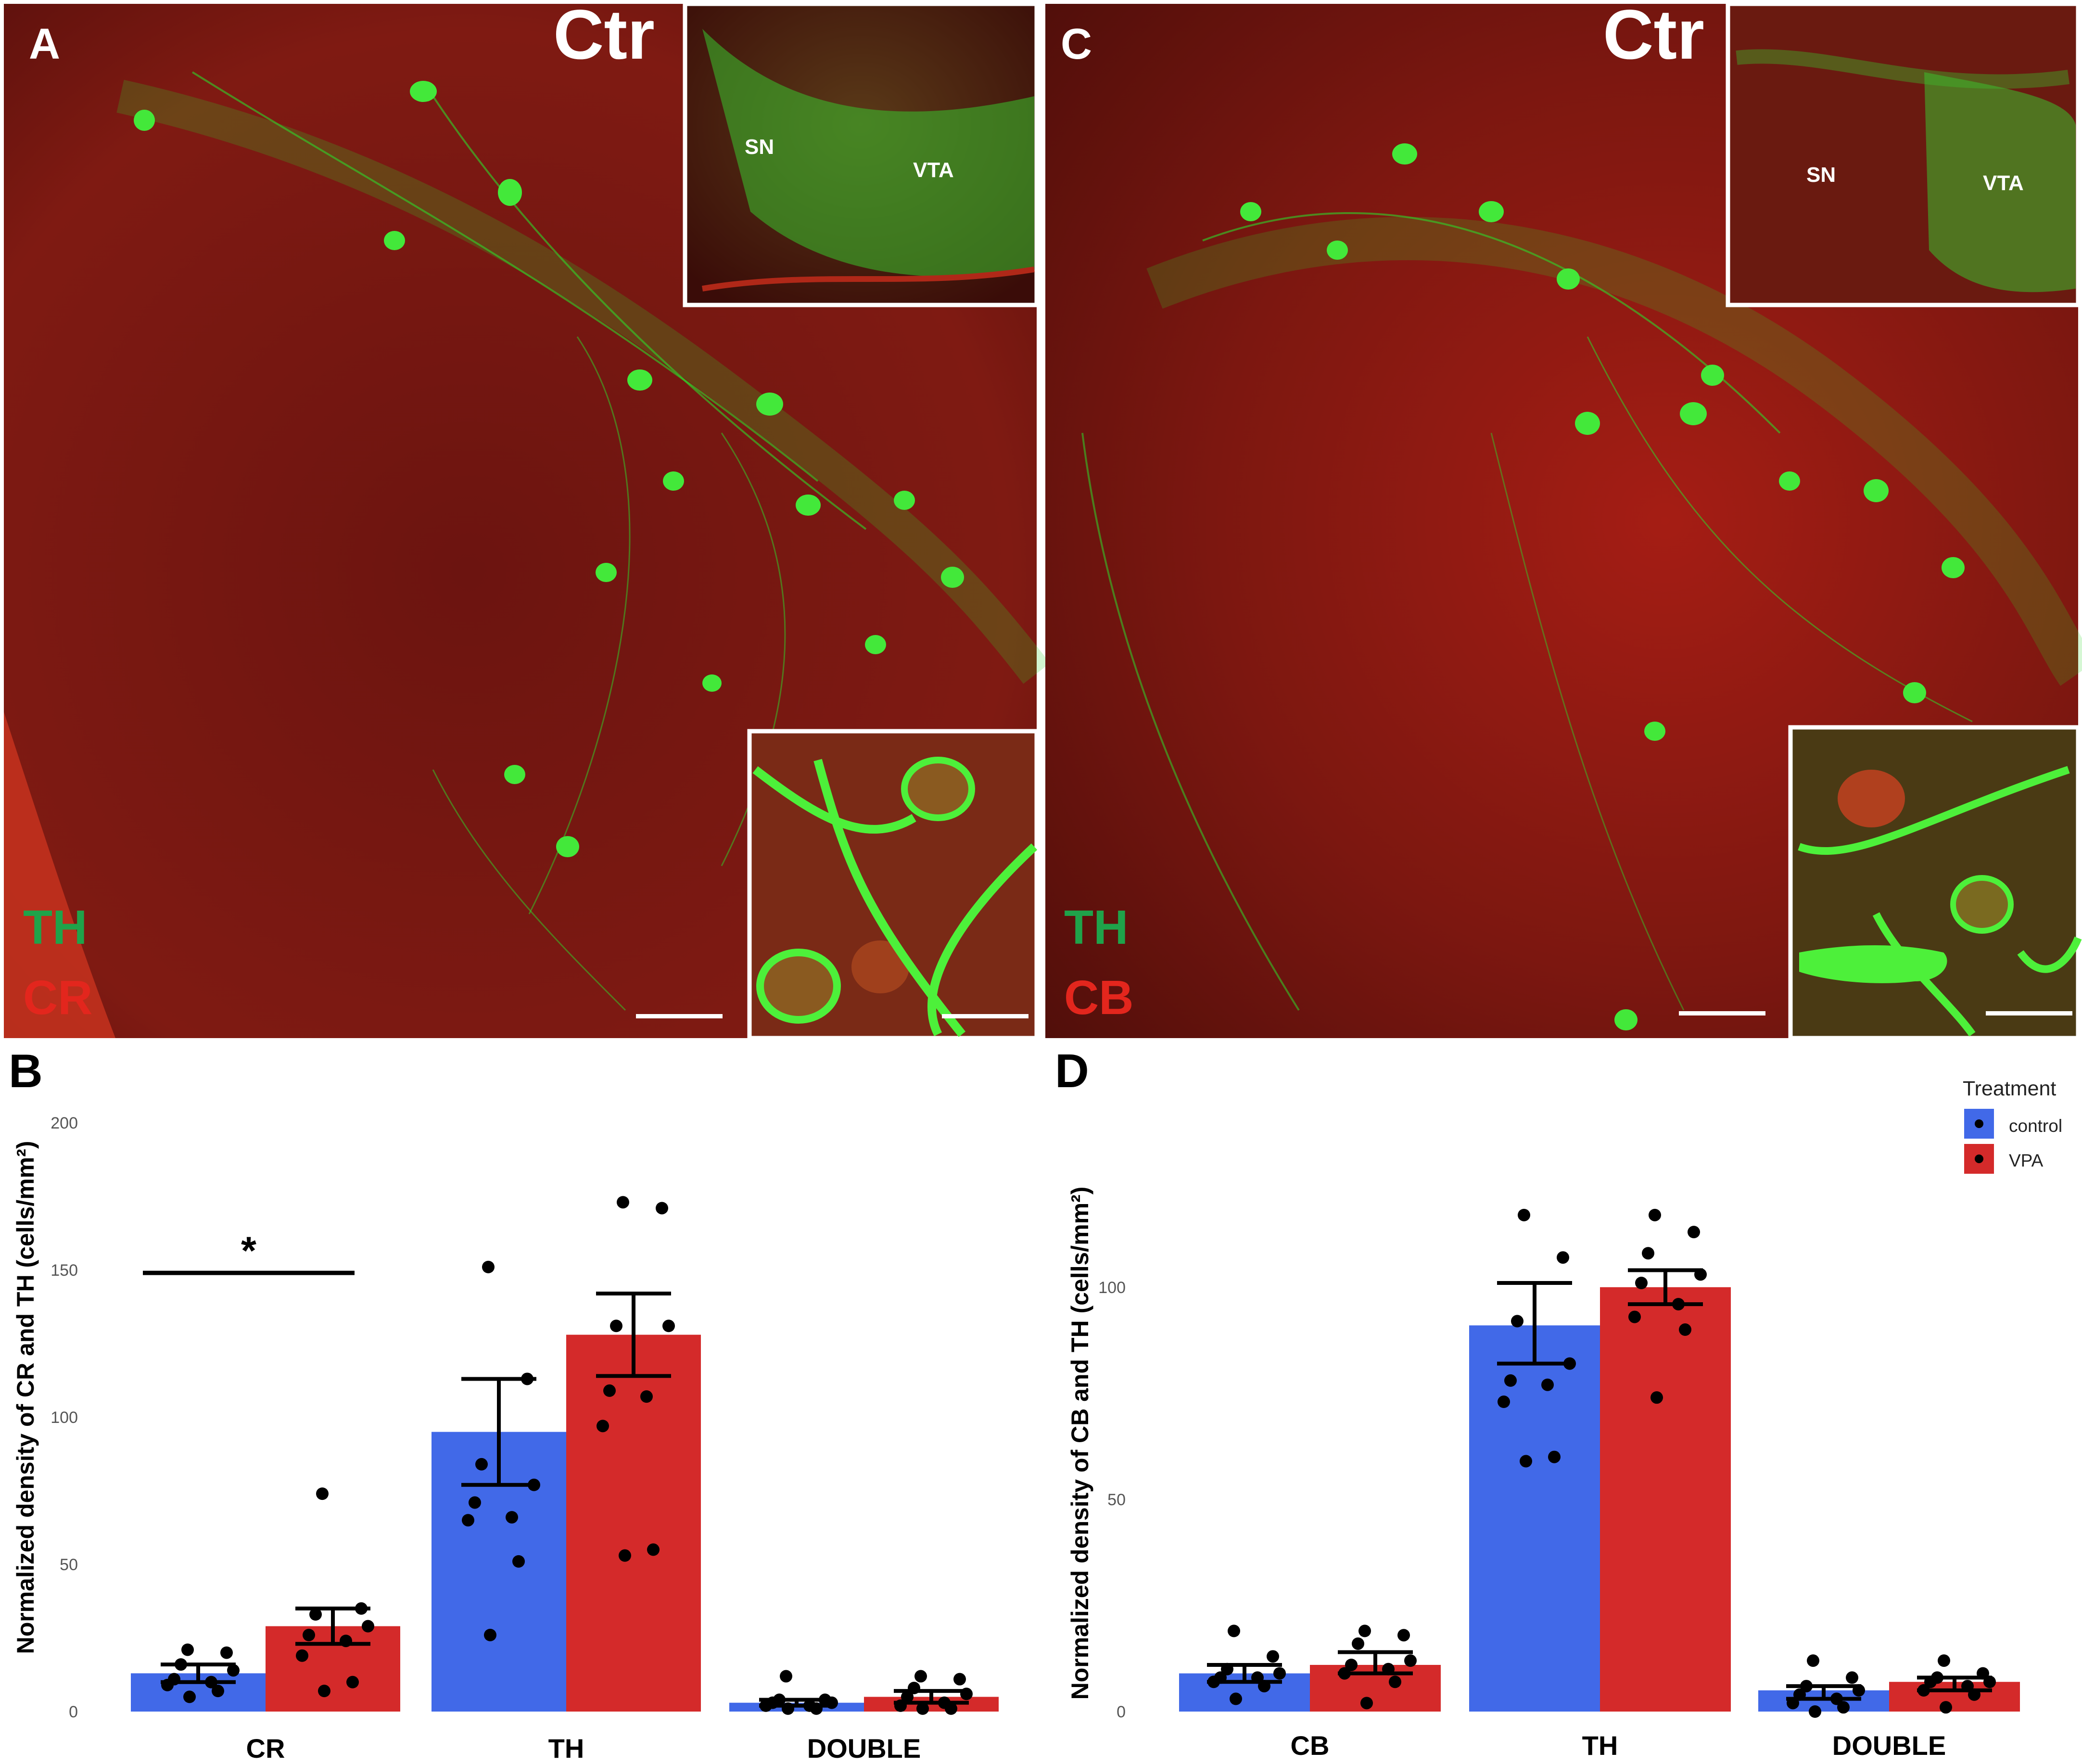 The width and height of the screenshot is (2082, 1764). Describe the element at coordinates (1979, 1123) in the screenshot. I see `legend-dot-control` at that location.